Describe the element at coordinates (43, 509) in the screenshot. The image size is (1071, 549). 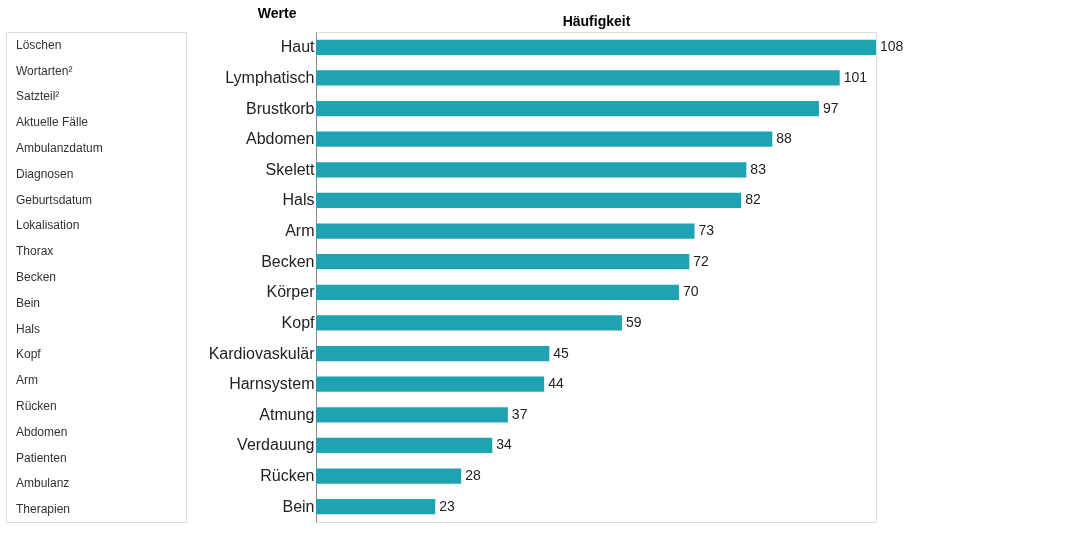
I see `text: Therapien` at that location.